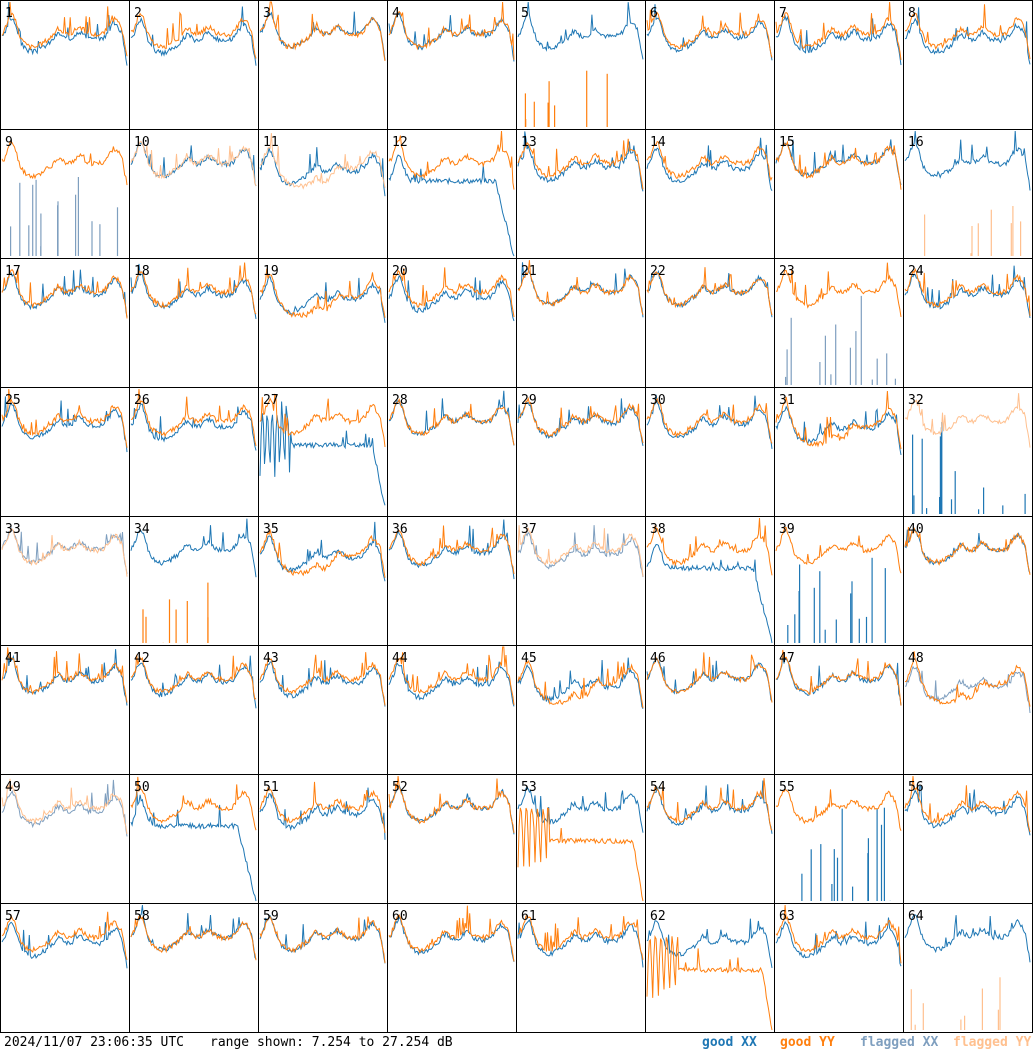  Describe the element at coordinates (787, 658) in the screenshot. I see `panel-label: 47` at that location.